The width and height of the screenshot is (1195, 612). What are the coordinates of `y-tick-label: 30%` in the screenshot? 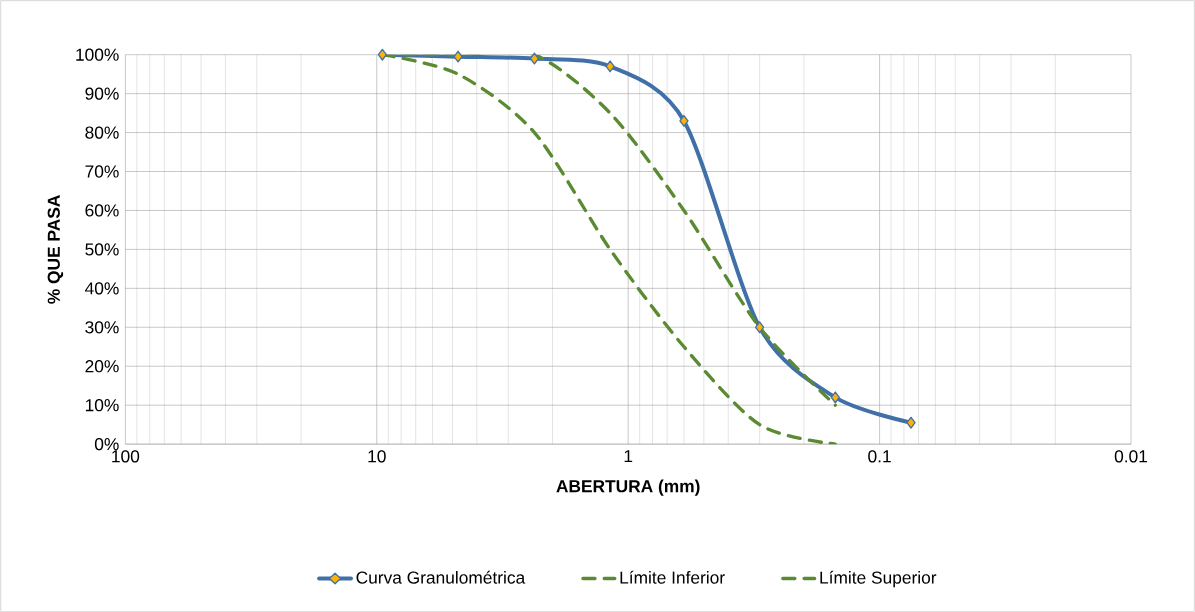 It's located at (102, 327).